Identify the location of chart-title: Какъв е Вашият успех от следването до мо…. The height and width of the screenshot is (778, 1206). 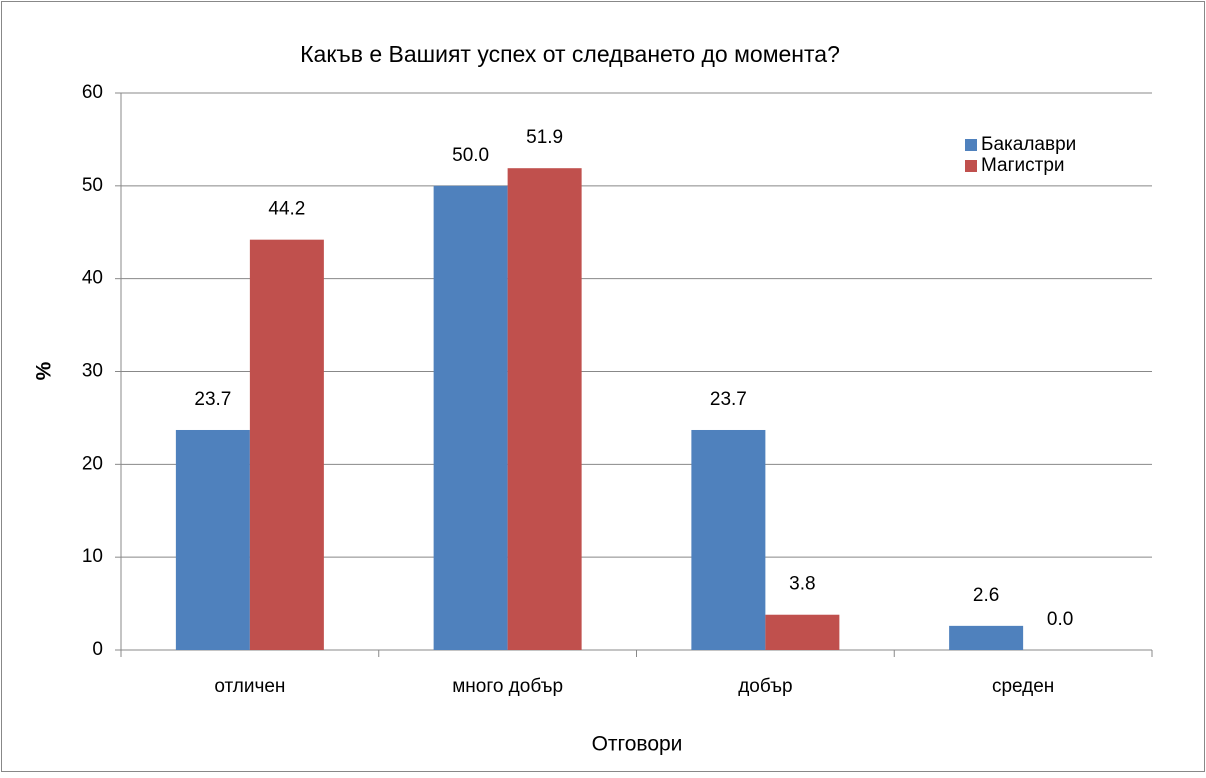
(570, 54).